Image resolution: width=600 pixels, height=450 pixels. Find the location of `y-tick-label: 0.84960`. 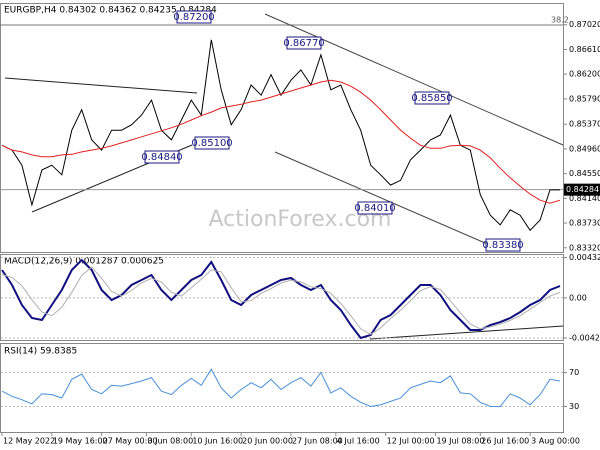

y-tick-label: 0.84960 is located at coordinates (584, 148).